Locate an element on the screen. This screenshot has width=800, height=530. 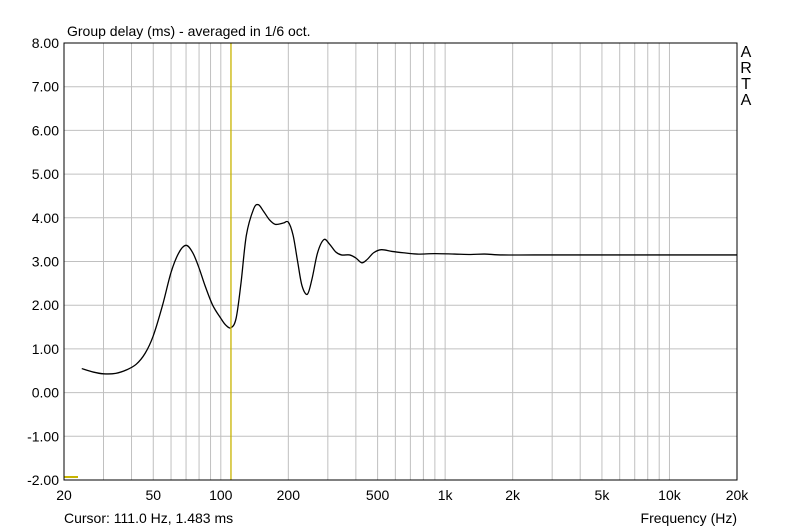
y-tick-label: 2.00 is located at coordinates (45, 305).